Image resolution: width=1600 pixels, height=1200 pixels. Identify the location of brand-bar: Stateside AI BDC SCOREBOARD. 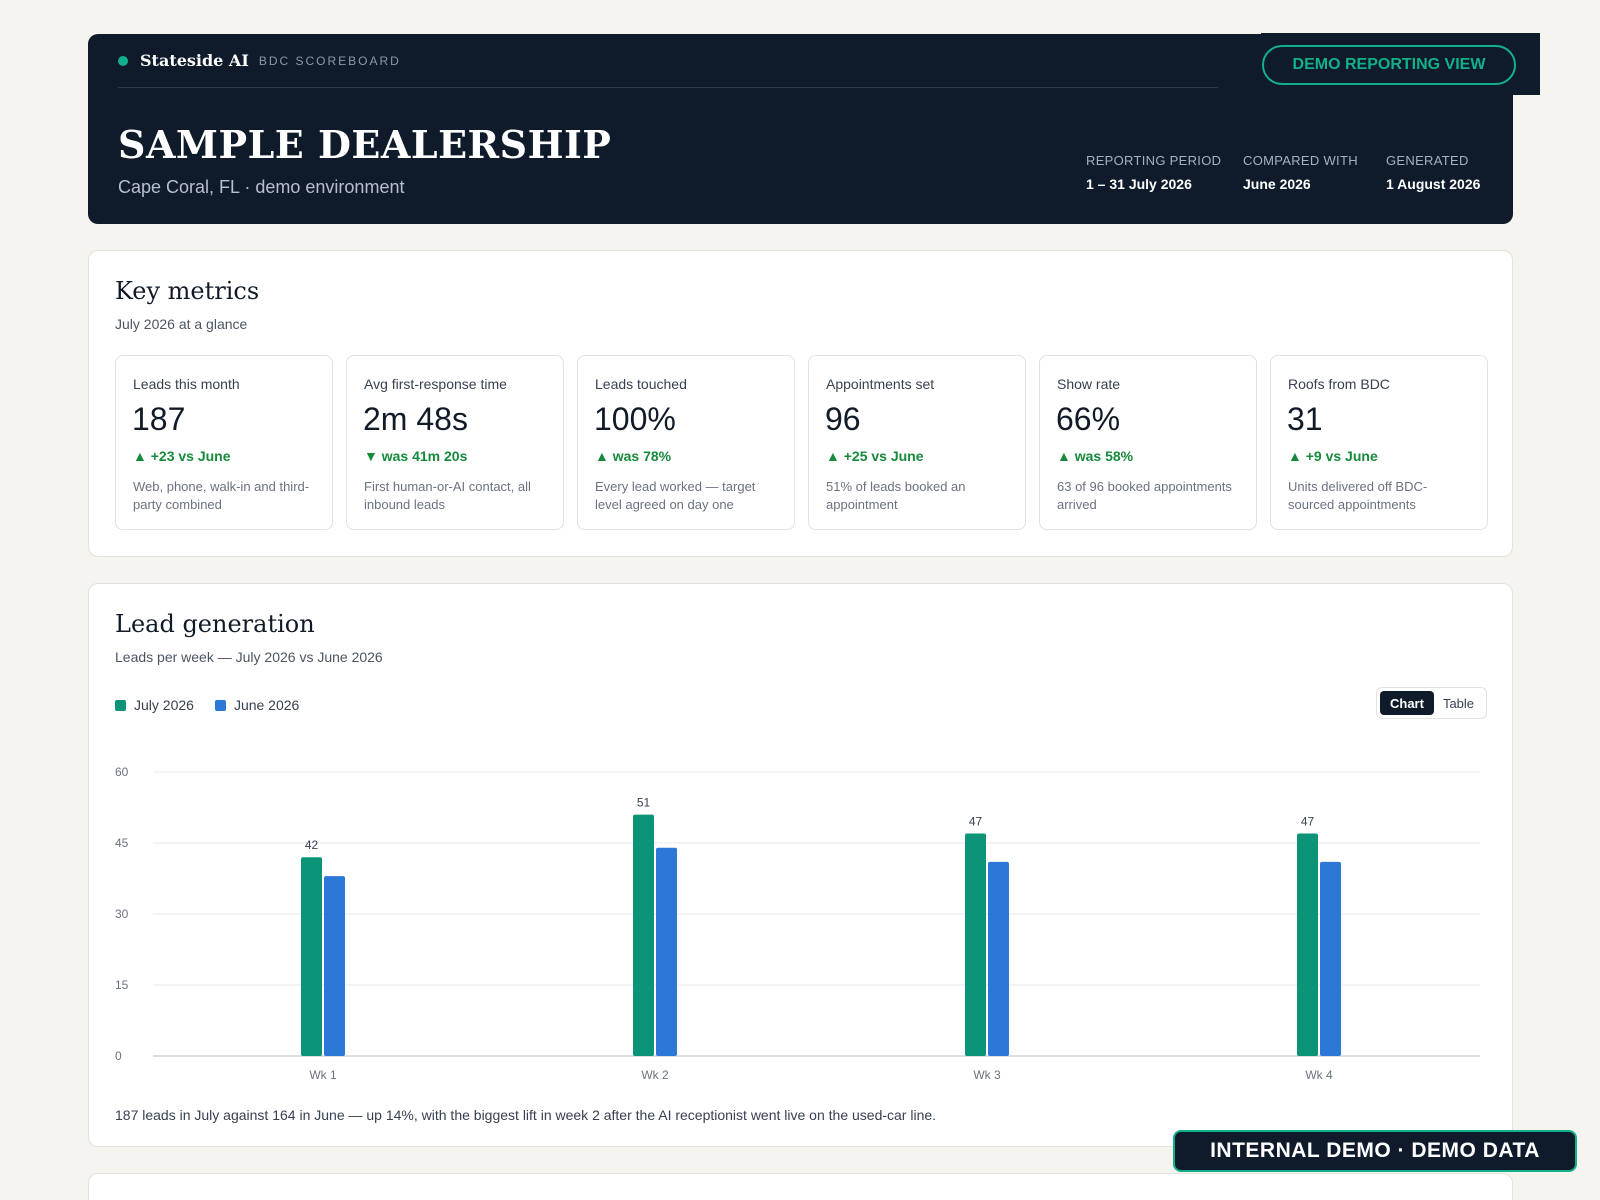
(668, 61).